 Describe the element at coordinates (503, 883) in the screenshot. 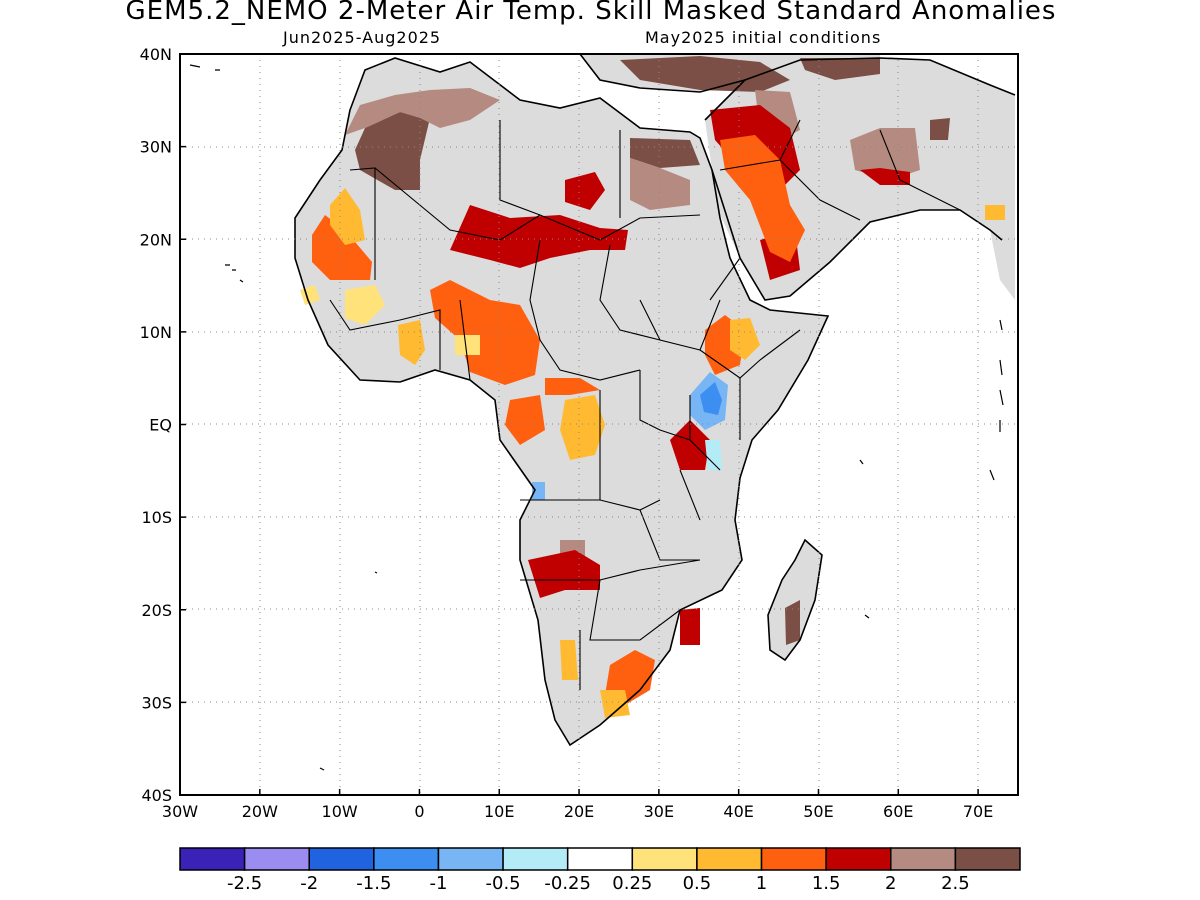

I see `colorbar-label: -0.5` at that location.